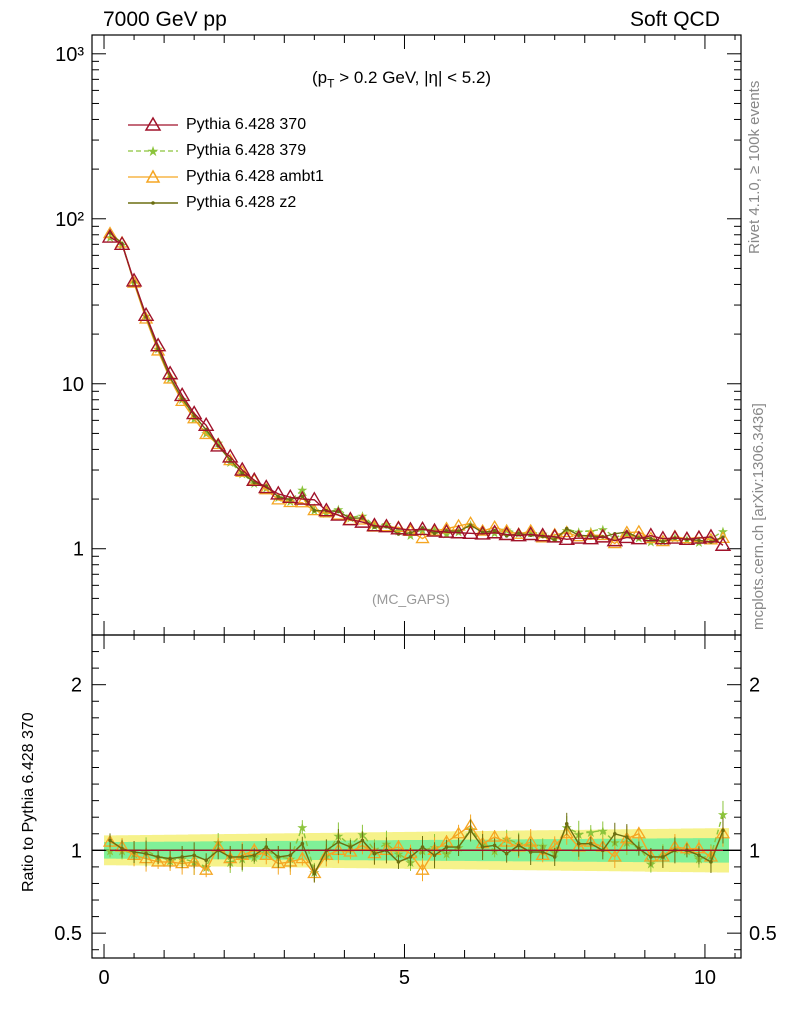 The width and height of the screenshot is (786, 1024). What do you see at coordinates (416, 849) in the screenshot?
I see `ratio-line-ambt1` at bounding box center [416, 849].